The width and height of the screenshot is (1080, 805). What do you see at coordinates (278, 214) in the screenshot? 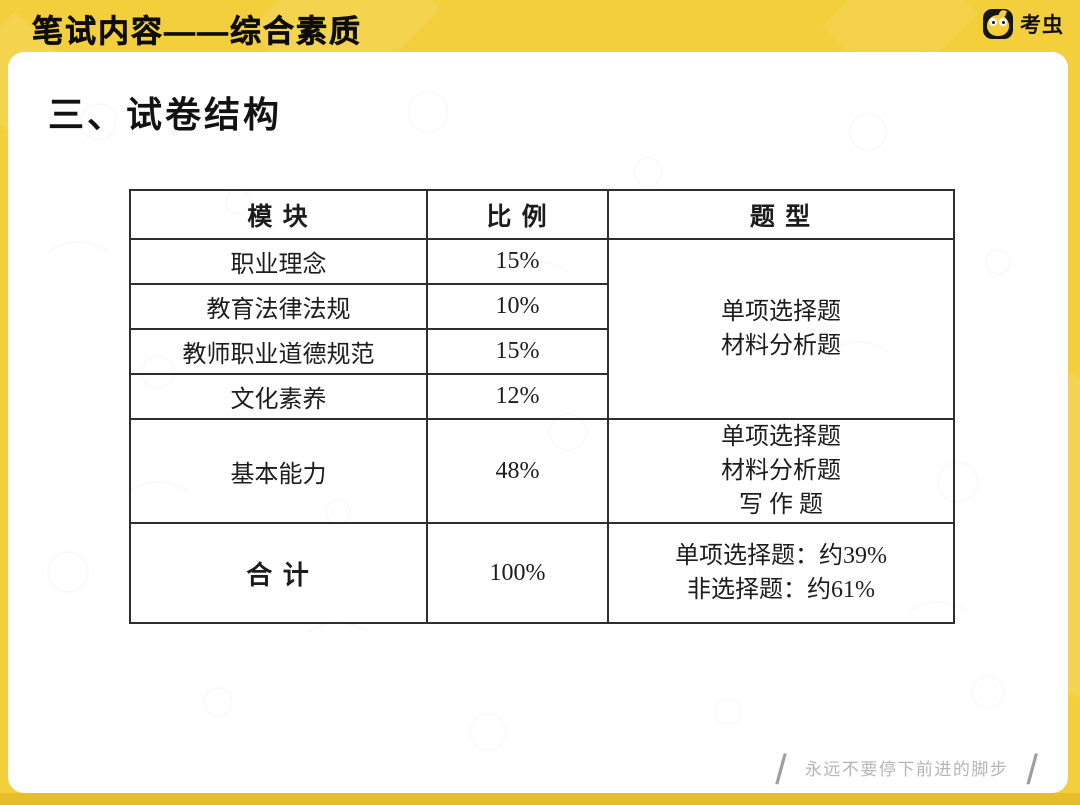
I see `col-header-module: 模 块` at bounding box center [278, 214].